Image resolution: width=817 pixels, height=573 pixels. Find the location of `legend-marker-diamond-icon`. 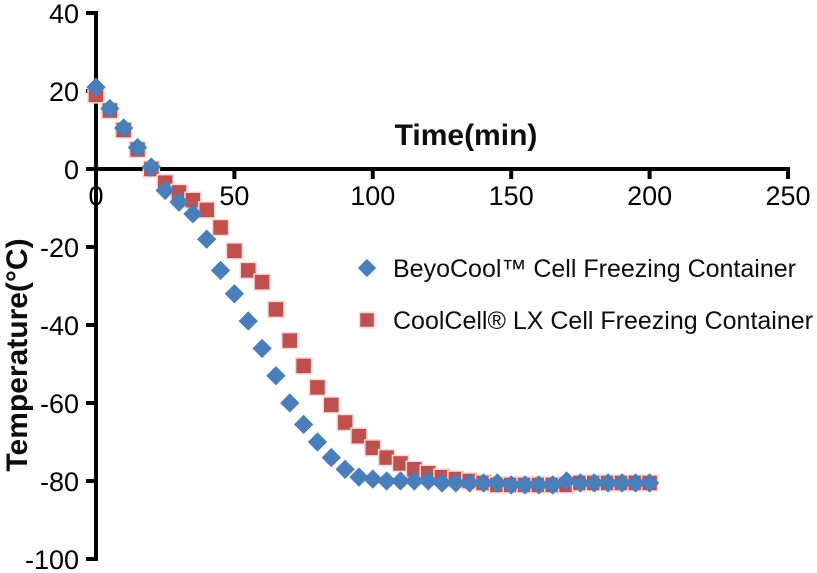

legend-marker-diamond-icon is located at coordinates (367, 268).